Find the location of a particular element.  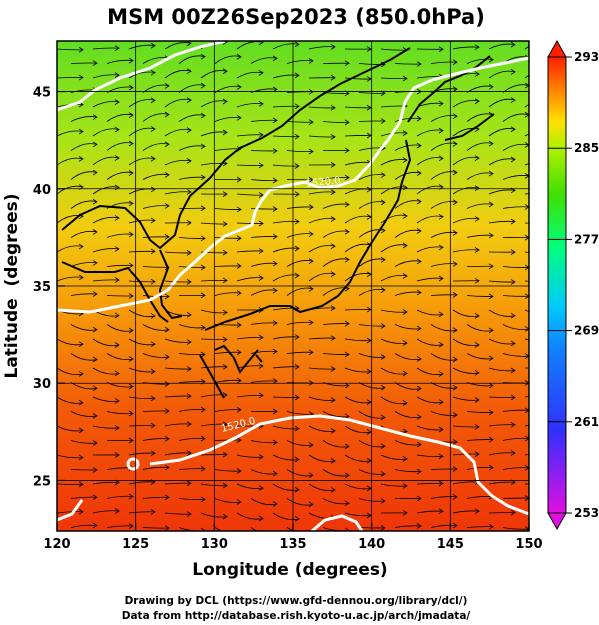

colorbar-min-arrow is located at coordinates (557, 521).